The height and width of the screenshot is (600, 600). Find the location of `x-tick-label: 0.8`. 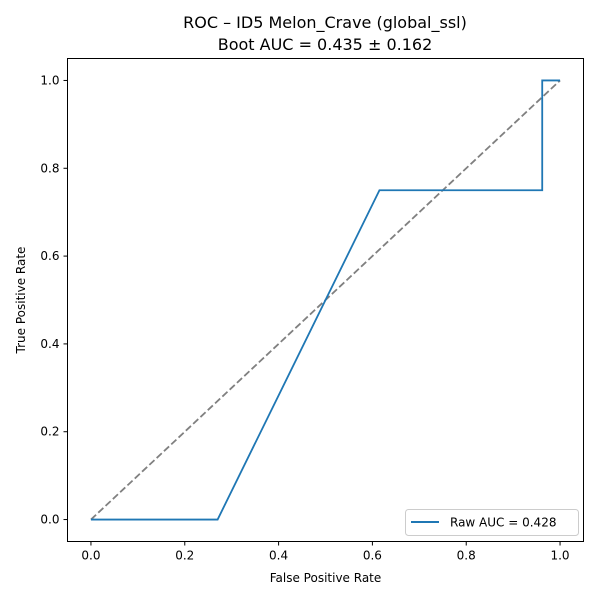

x-tick-label: 0.8 is located at coordinates (466, 556).